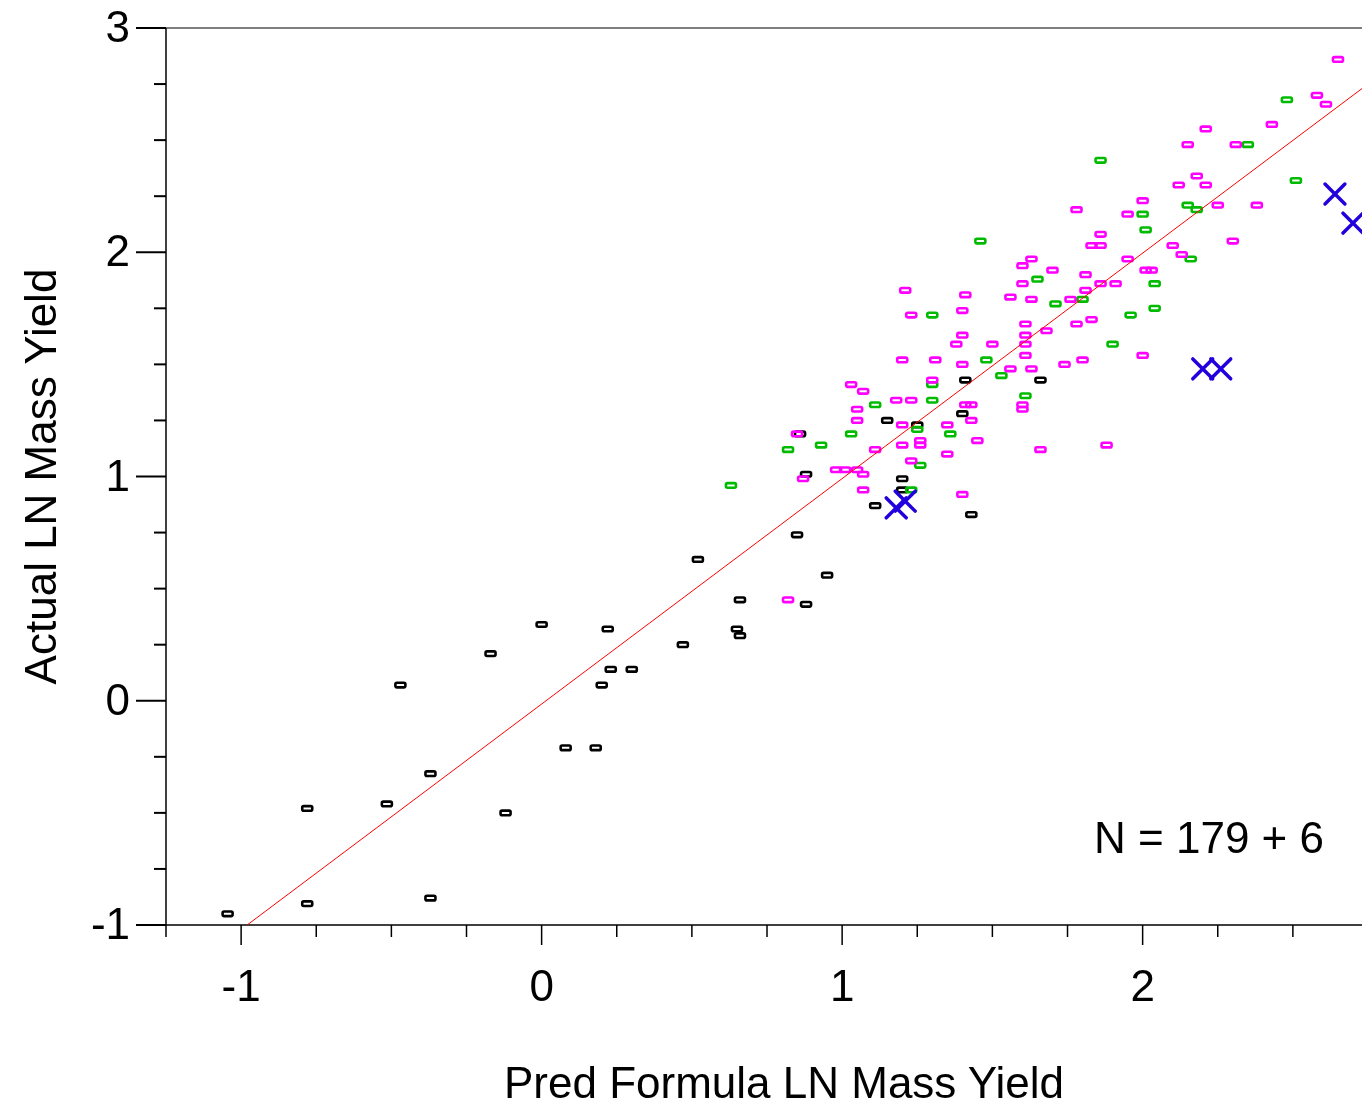  Describe the element at coordinates (784, 1081) in the screenshot. I see `x-axis-title: Pred Formula LN Mass Yield` at that location.